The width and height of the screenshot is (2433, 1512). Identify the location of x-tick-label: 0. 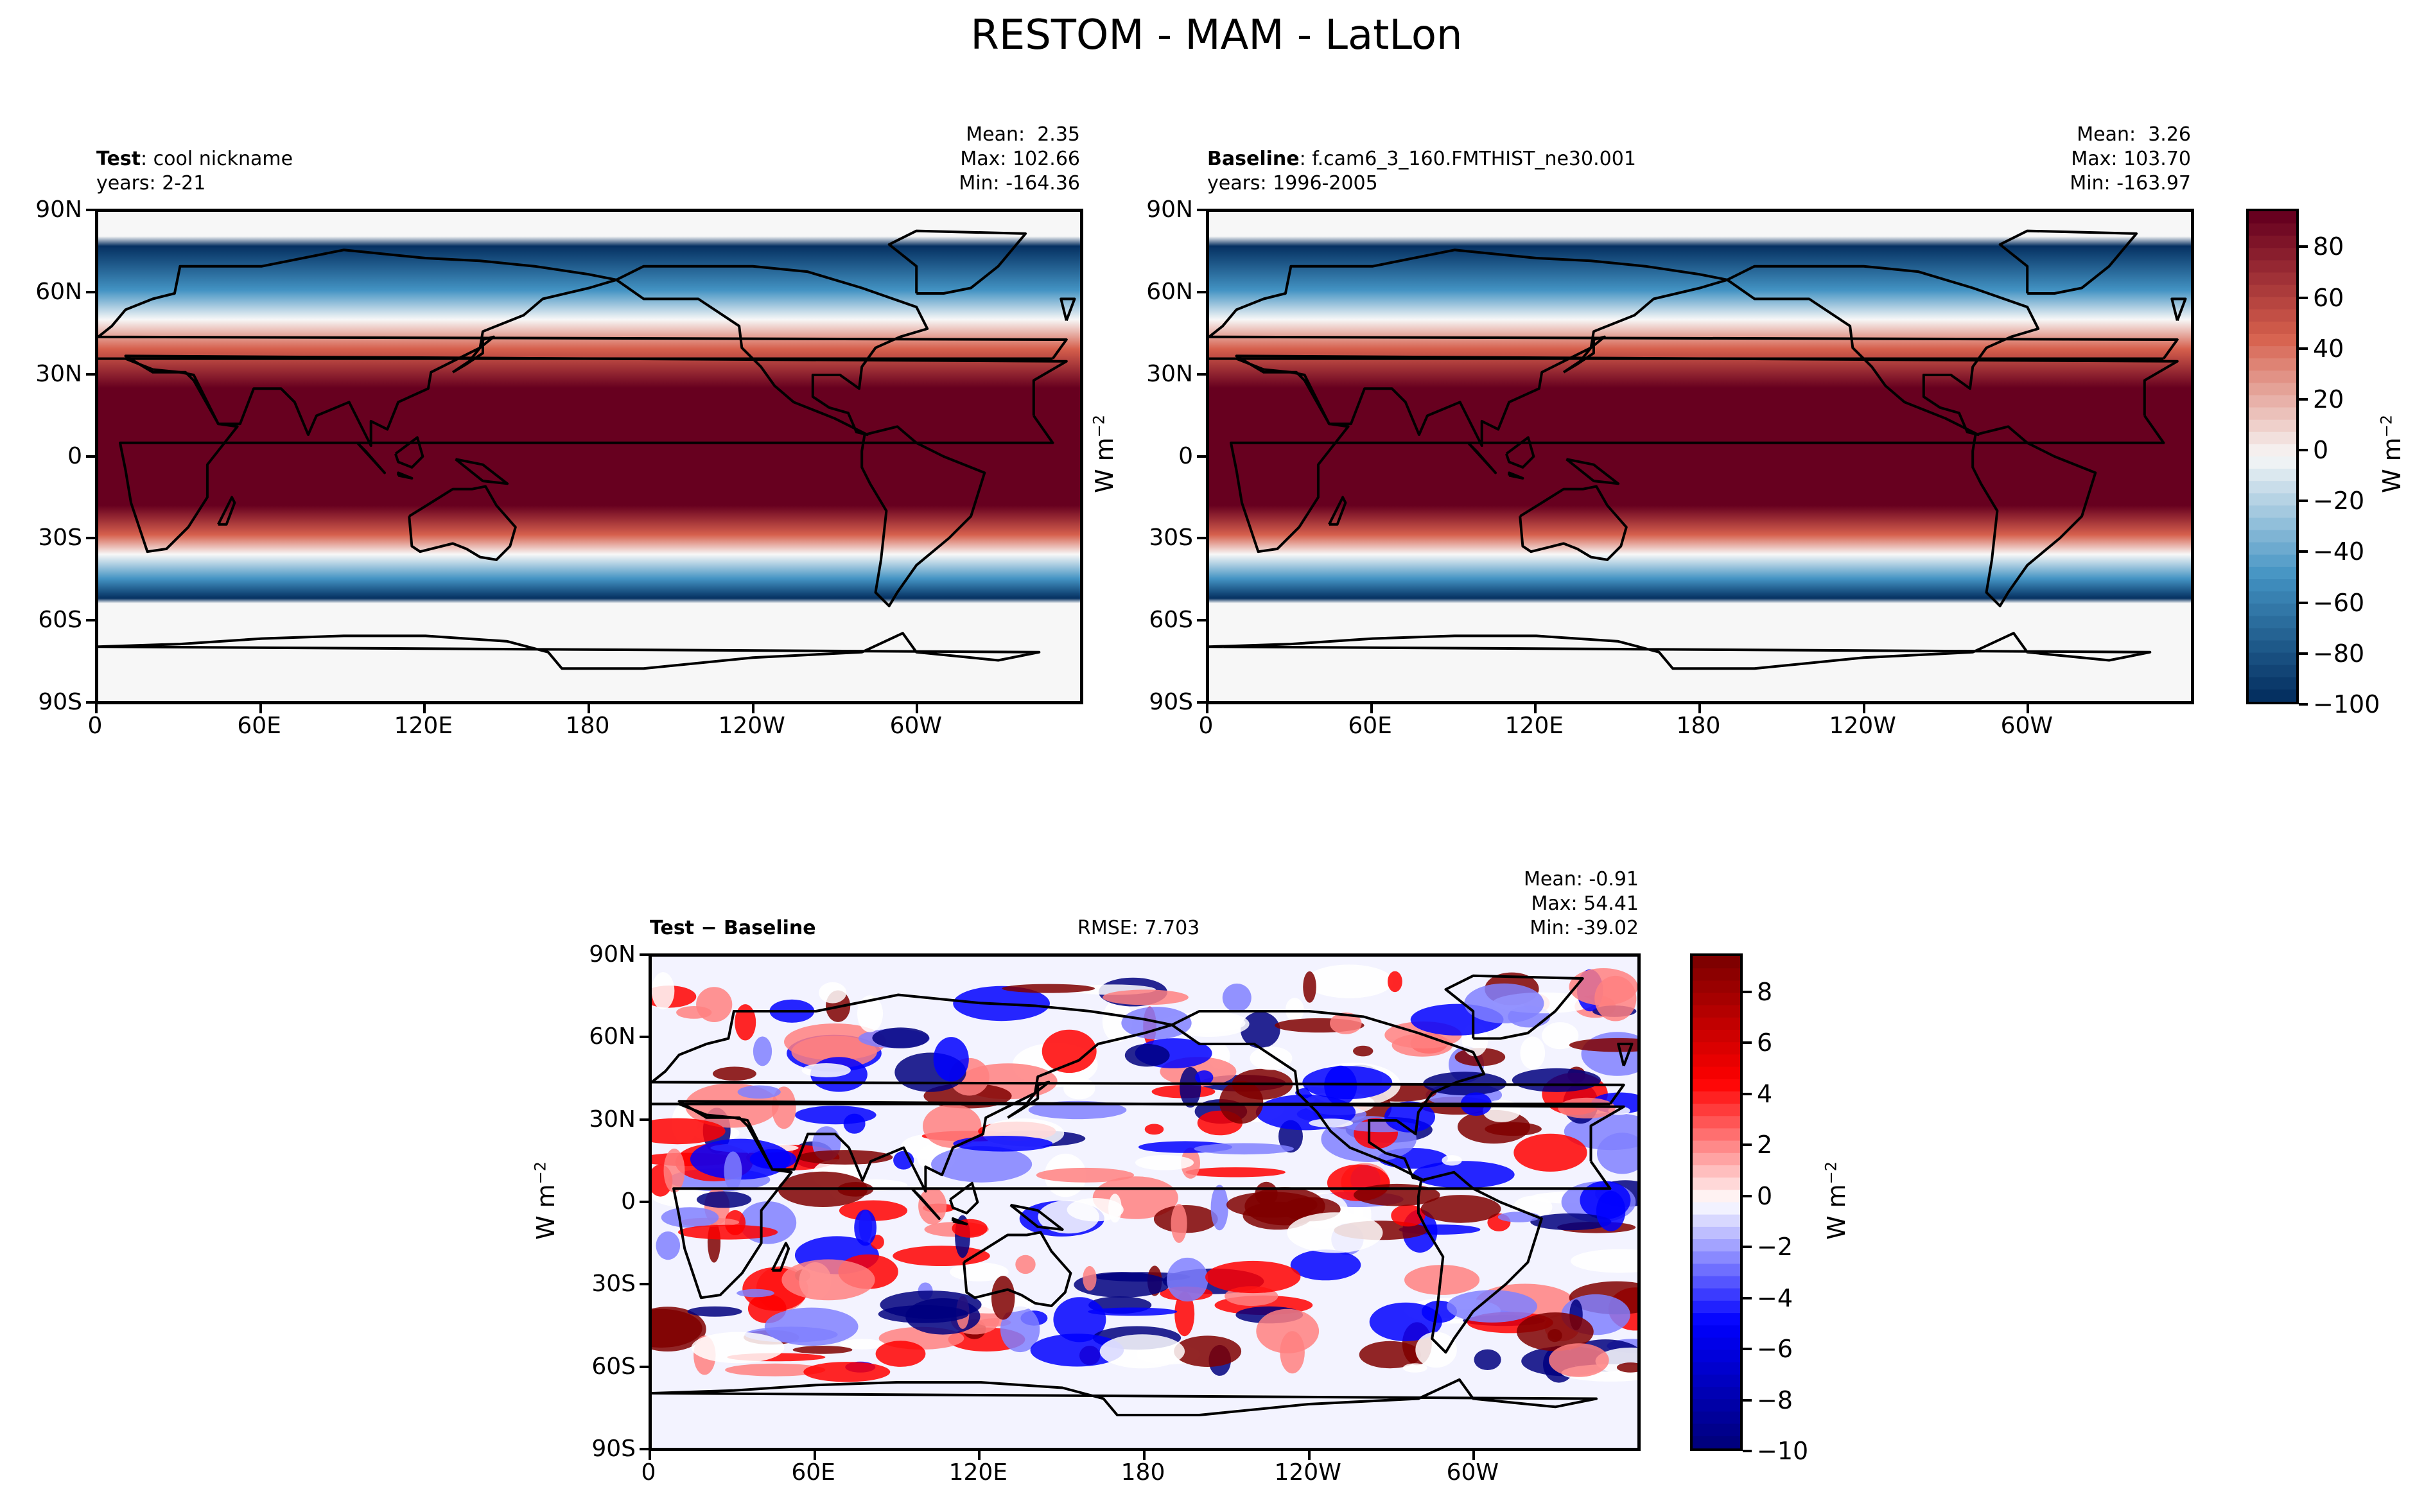
(95, 726).